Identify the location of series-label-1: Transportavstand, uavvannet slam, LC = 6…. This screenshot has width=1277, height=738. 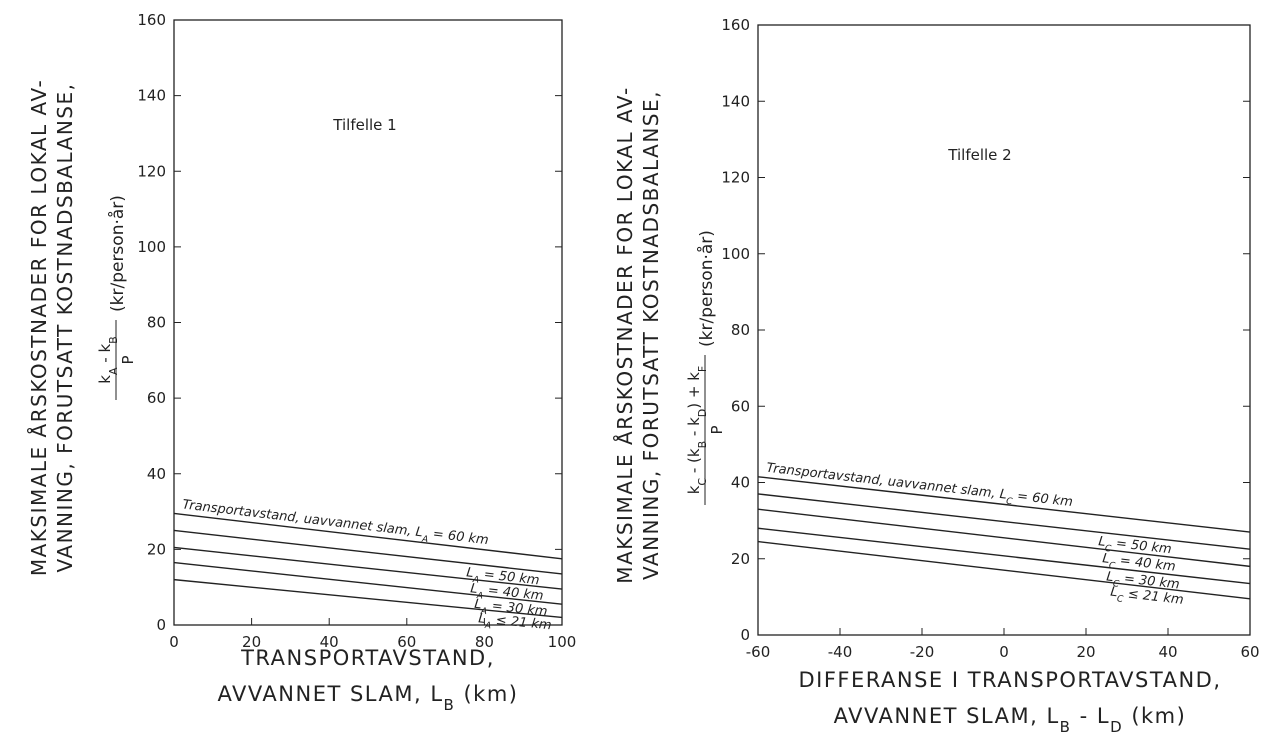
(919, 487).